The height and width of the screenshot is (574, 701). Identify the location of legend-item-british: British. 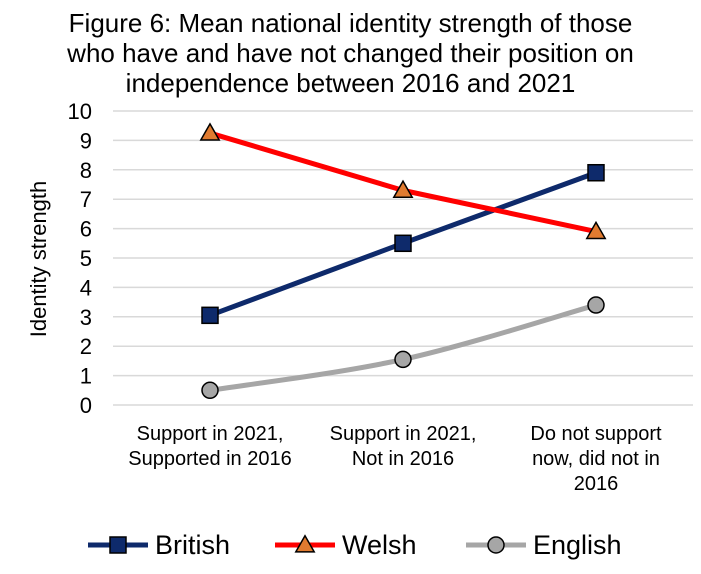
(157, 545).